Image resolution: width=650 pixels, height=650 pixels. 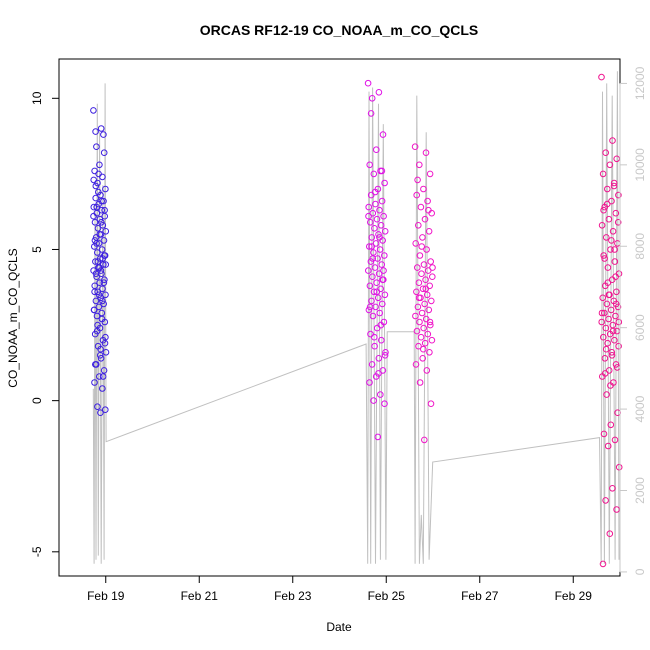 What do you see at coordinates (640, 246) in the screenshot?
I see `y-right-tick-label: 8000` at bounding box center [640, 246].